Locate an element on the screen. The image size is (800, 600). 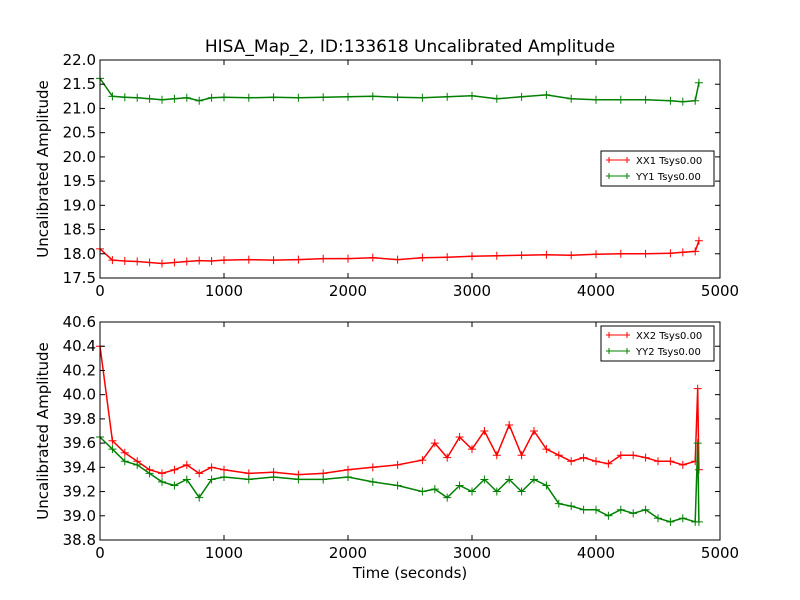
top-xtick-label: 1000 is located at coordinates (224, 291).